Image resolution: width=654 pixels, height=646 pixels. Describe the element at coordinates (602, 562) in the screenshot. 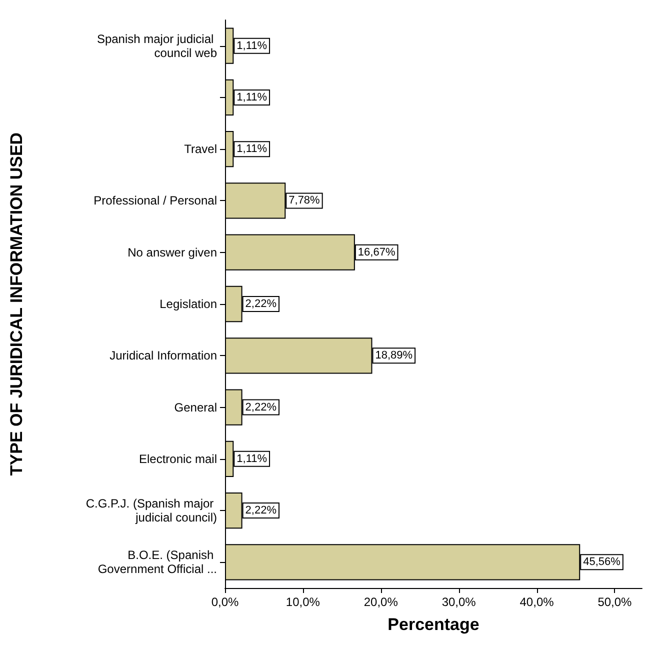

I see `data-label: 45,56%` at that location.